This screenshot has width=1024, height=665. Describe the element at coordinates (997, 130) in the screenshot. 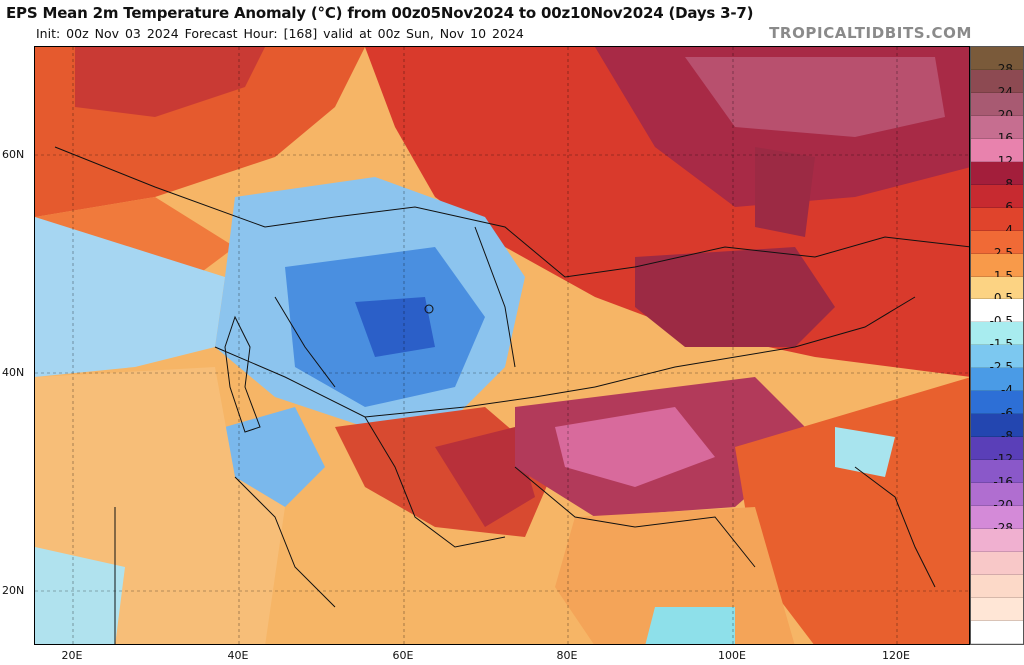

I see `colorbar-swatch: 16` at that location.